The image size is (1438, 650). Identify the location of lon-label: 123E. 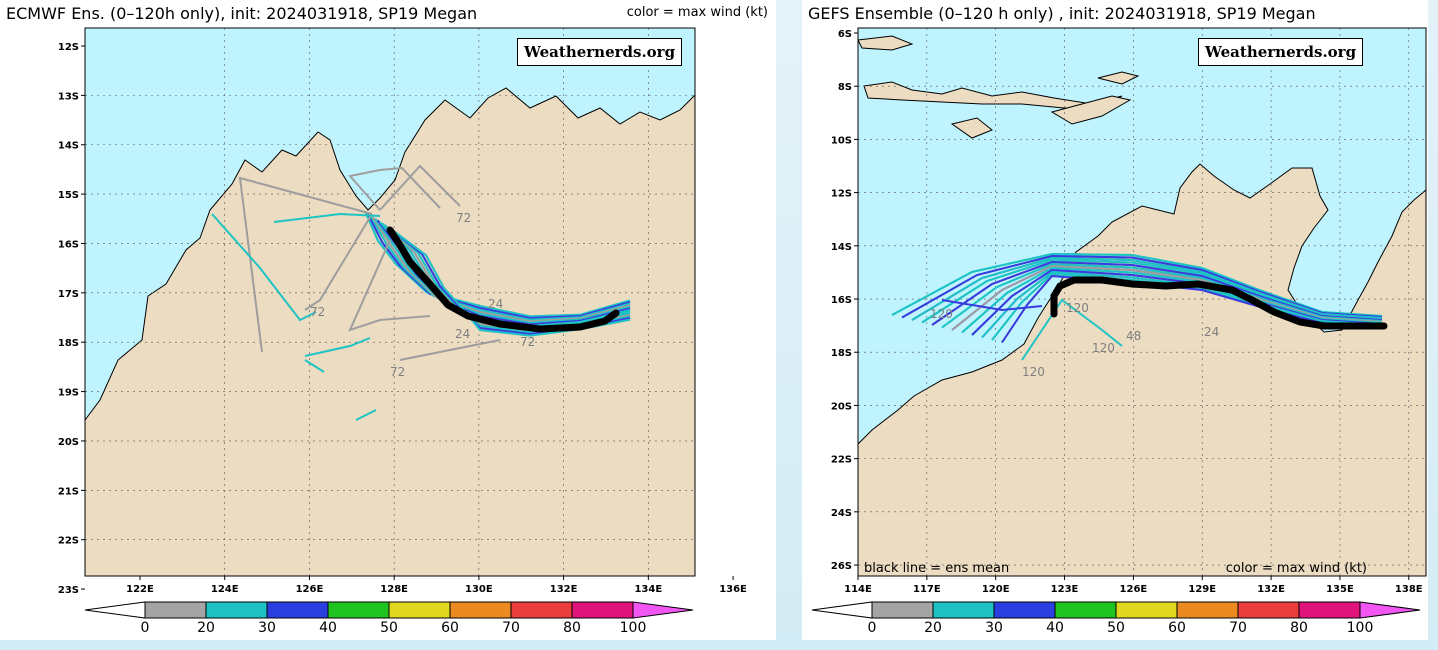
(1065, 589).